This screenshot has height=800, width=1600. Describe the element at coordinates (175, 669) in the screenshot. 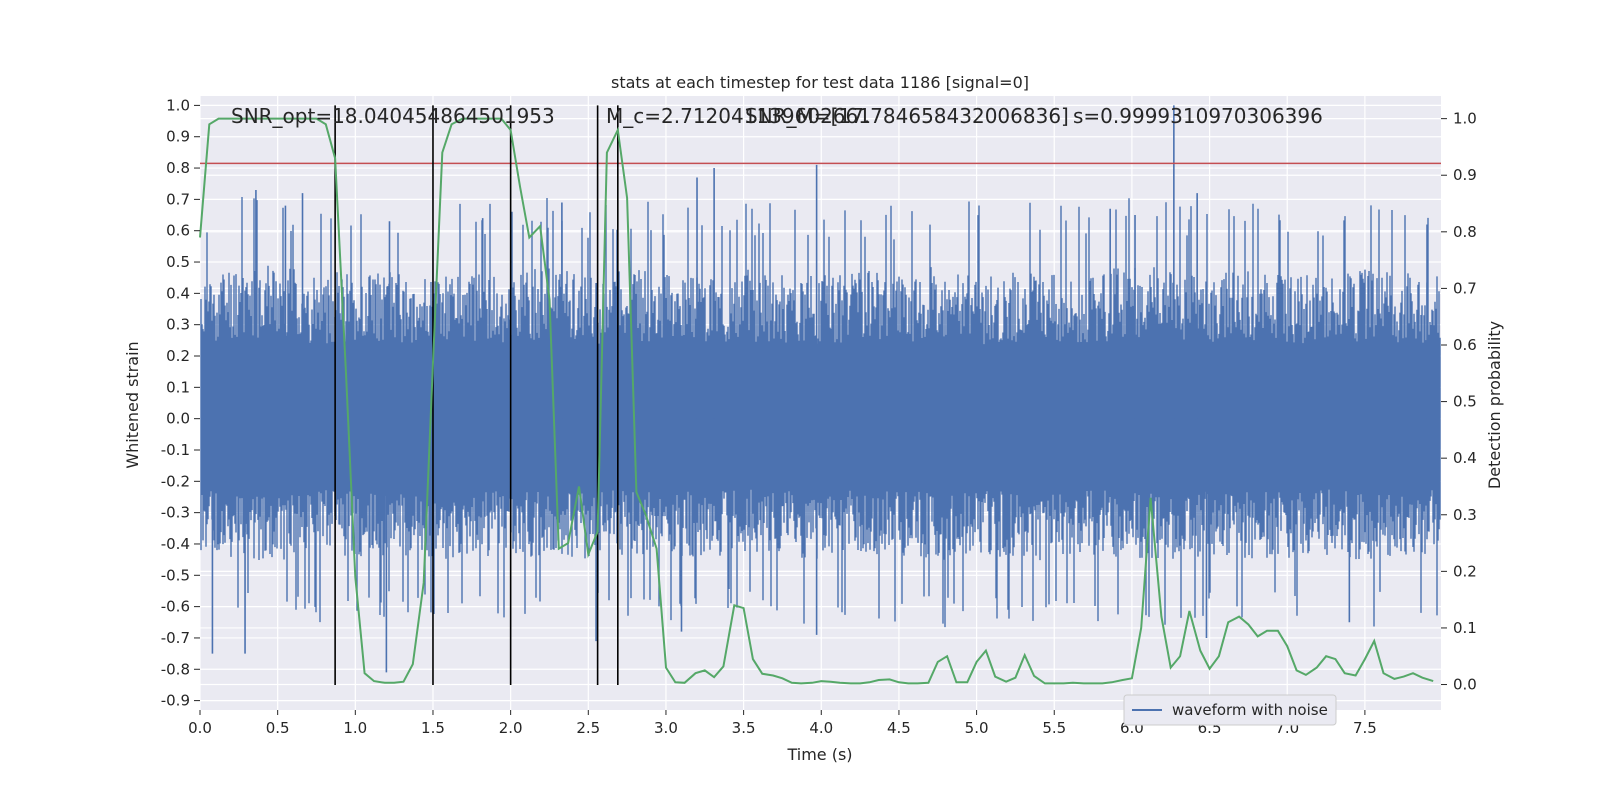

I see `y-tick-label: -0.8` at that location.